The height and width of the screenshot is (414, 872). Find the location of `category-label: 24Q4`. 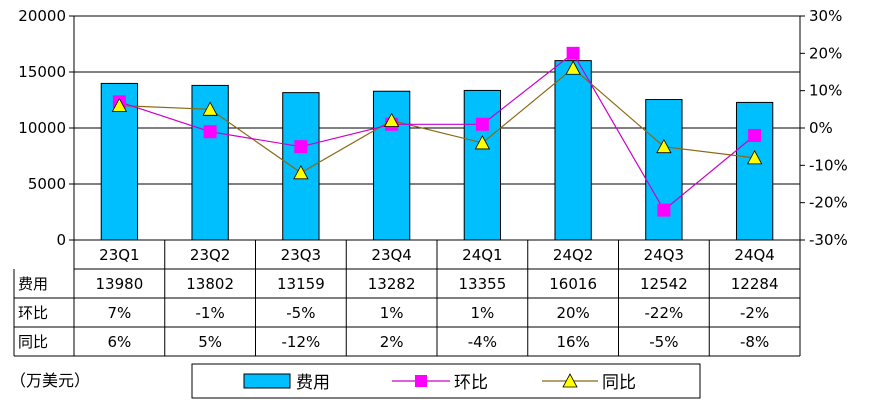

category-label: 24Q4 is located at coordinates (754, 255).